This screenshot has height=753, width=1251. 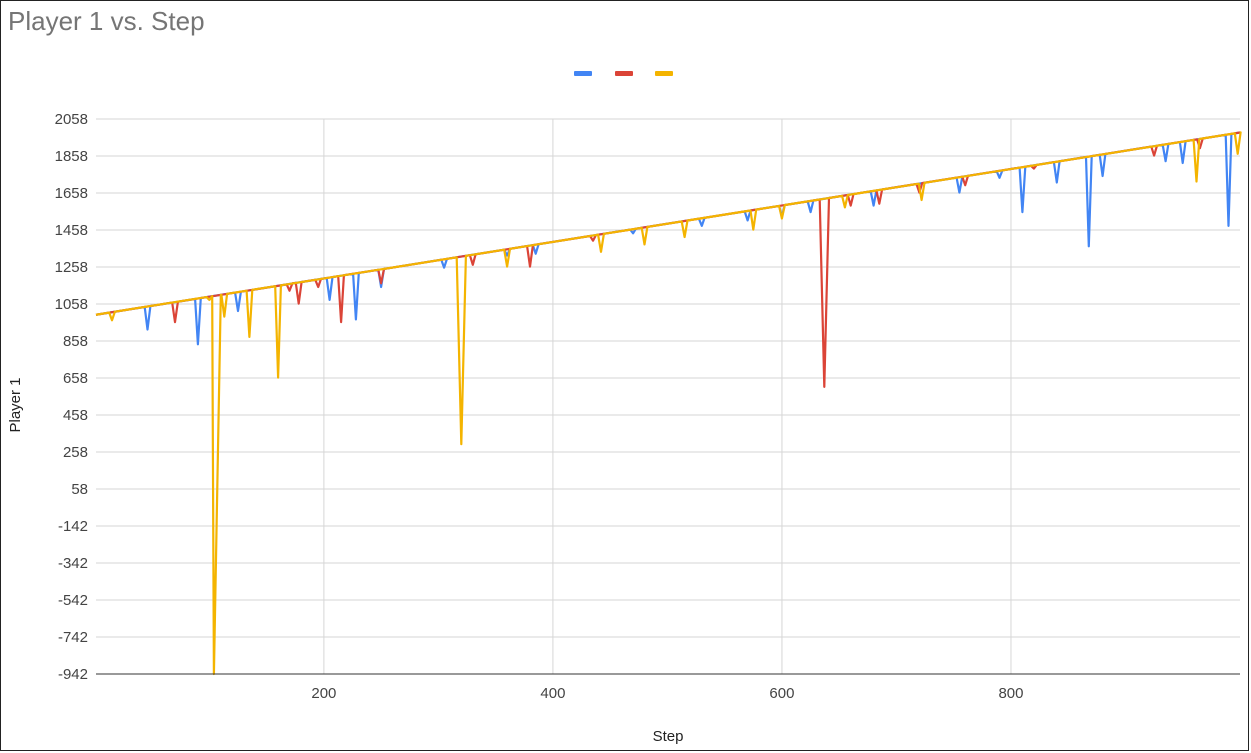 I want to click on y-tick-label: 2058, so click(x=71, y=119).